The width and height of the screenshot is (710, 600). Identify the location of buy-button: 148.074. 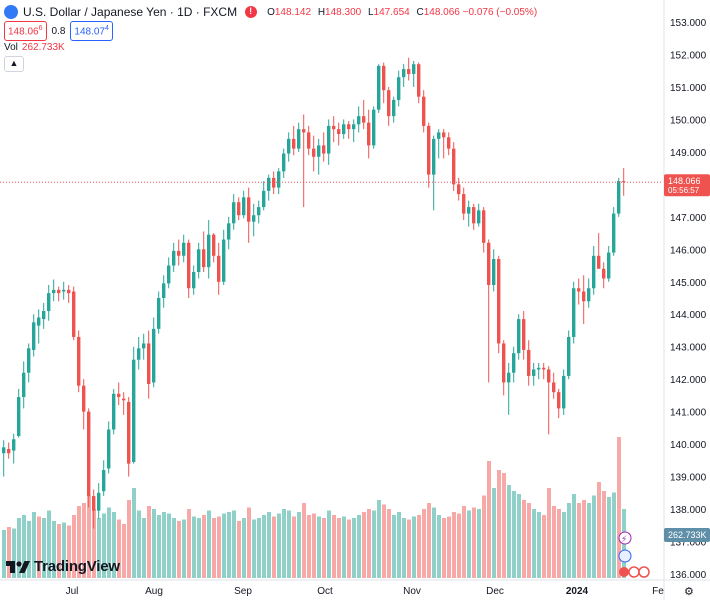
(91, 31).